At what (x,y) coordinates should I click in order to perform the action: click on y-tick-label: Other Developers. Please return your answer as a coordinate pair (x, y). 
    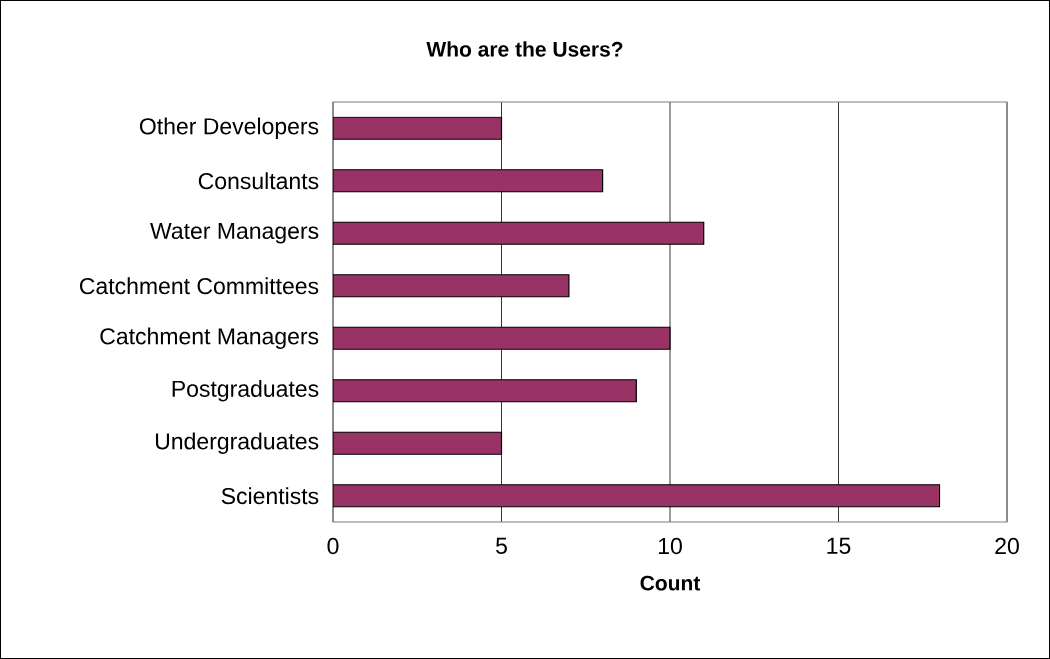
    Looking at the image, I should click on (229, 128).